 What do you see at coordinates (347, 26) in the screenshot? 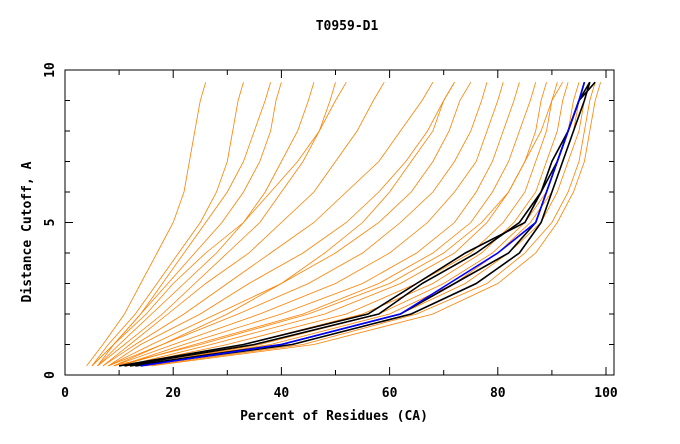
I see `chart-title: T0959-D1` at bounding box center [347, 26].